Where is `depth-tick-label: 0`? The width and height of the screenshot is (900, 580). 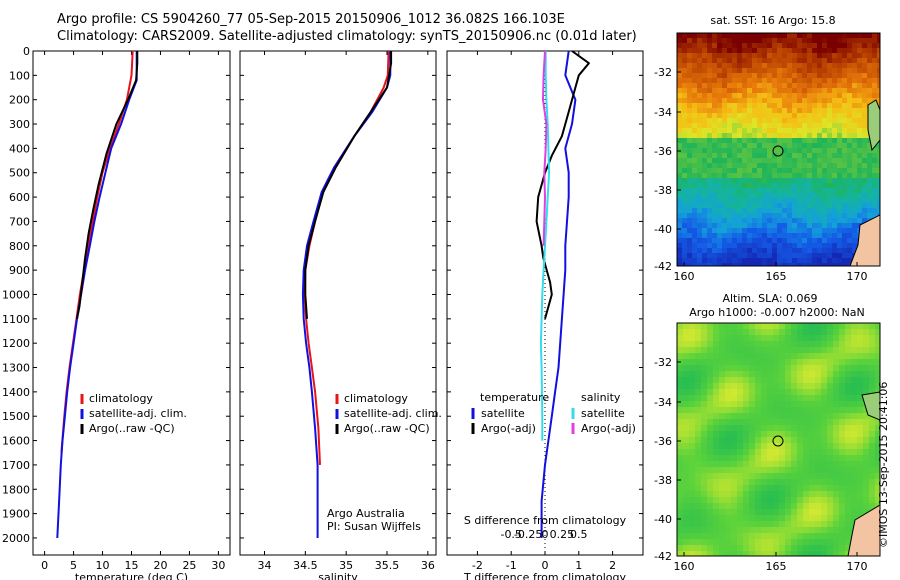 depth-tick-label: 0 is located at coordinates (26, 51).